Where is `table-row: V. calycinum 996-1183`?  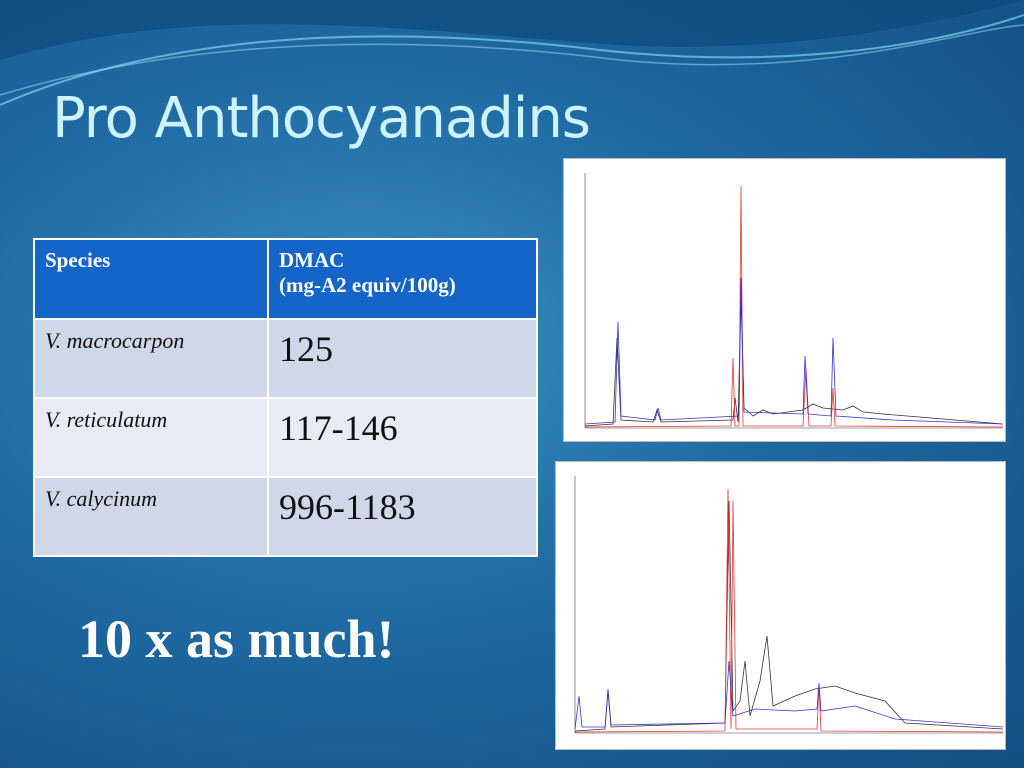 table-row: V. calycinum 996-1183 is located at coordinates (285, 516).